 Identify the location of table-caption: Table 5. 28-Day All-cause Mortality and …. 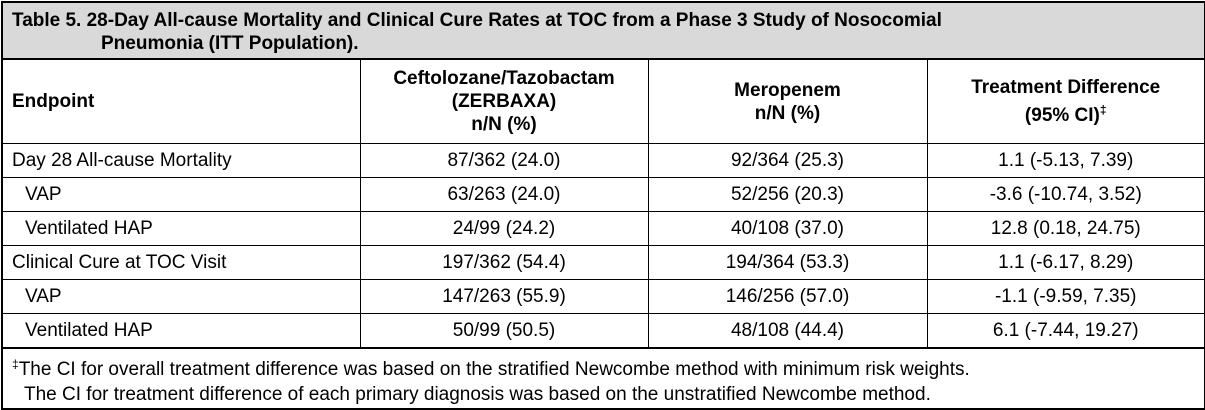
(603, 31).